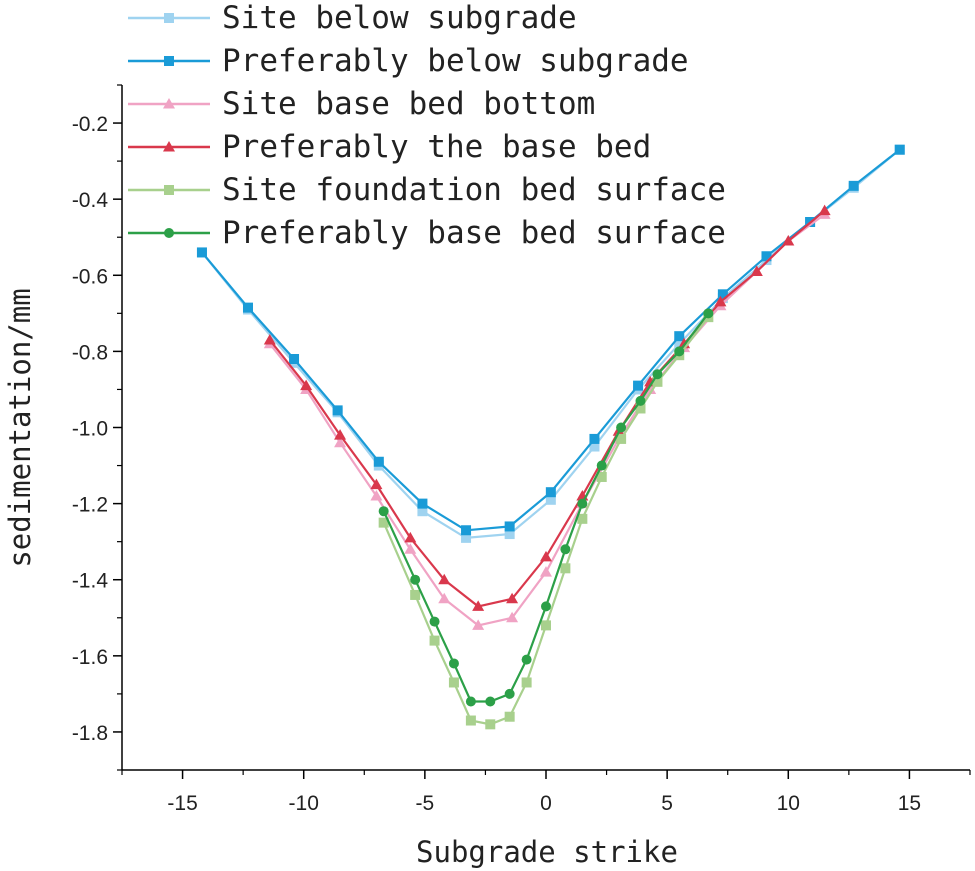 Image resolution: width=975 pixels, height=871 pixels. I want to click on y-tick-label: -1.8, so click(90, 733).